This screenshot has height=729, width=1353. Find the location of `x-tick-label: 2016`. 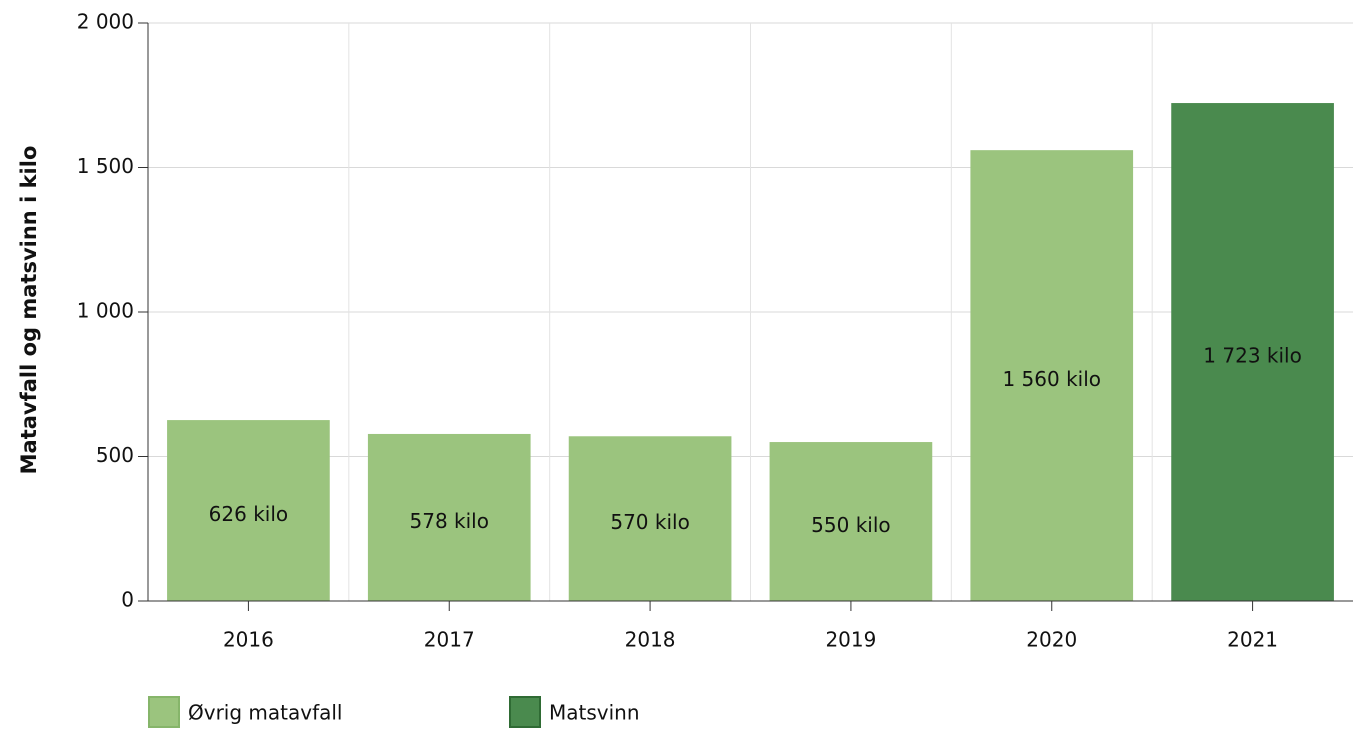

x-tick-label: 2016 is located at coordinates (248, 640).